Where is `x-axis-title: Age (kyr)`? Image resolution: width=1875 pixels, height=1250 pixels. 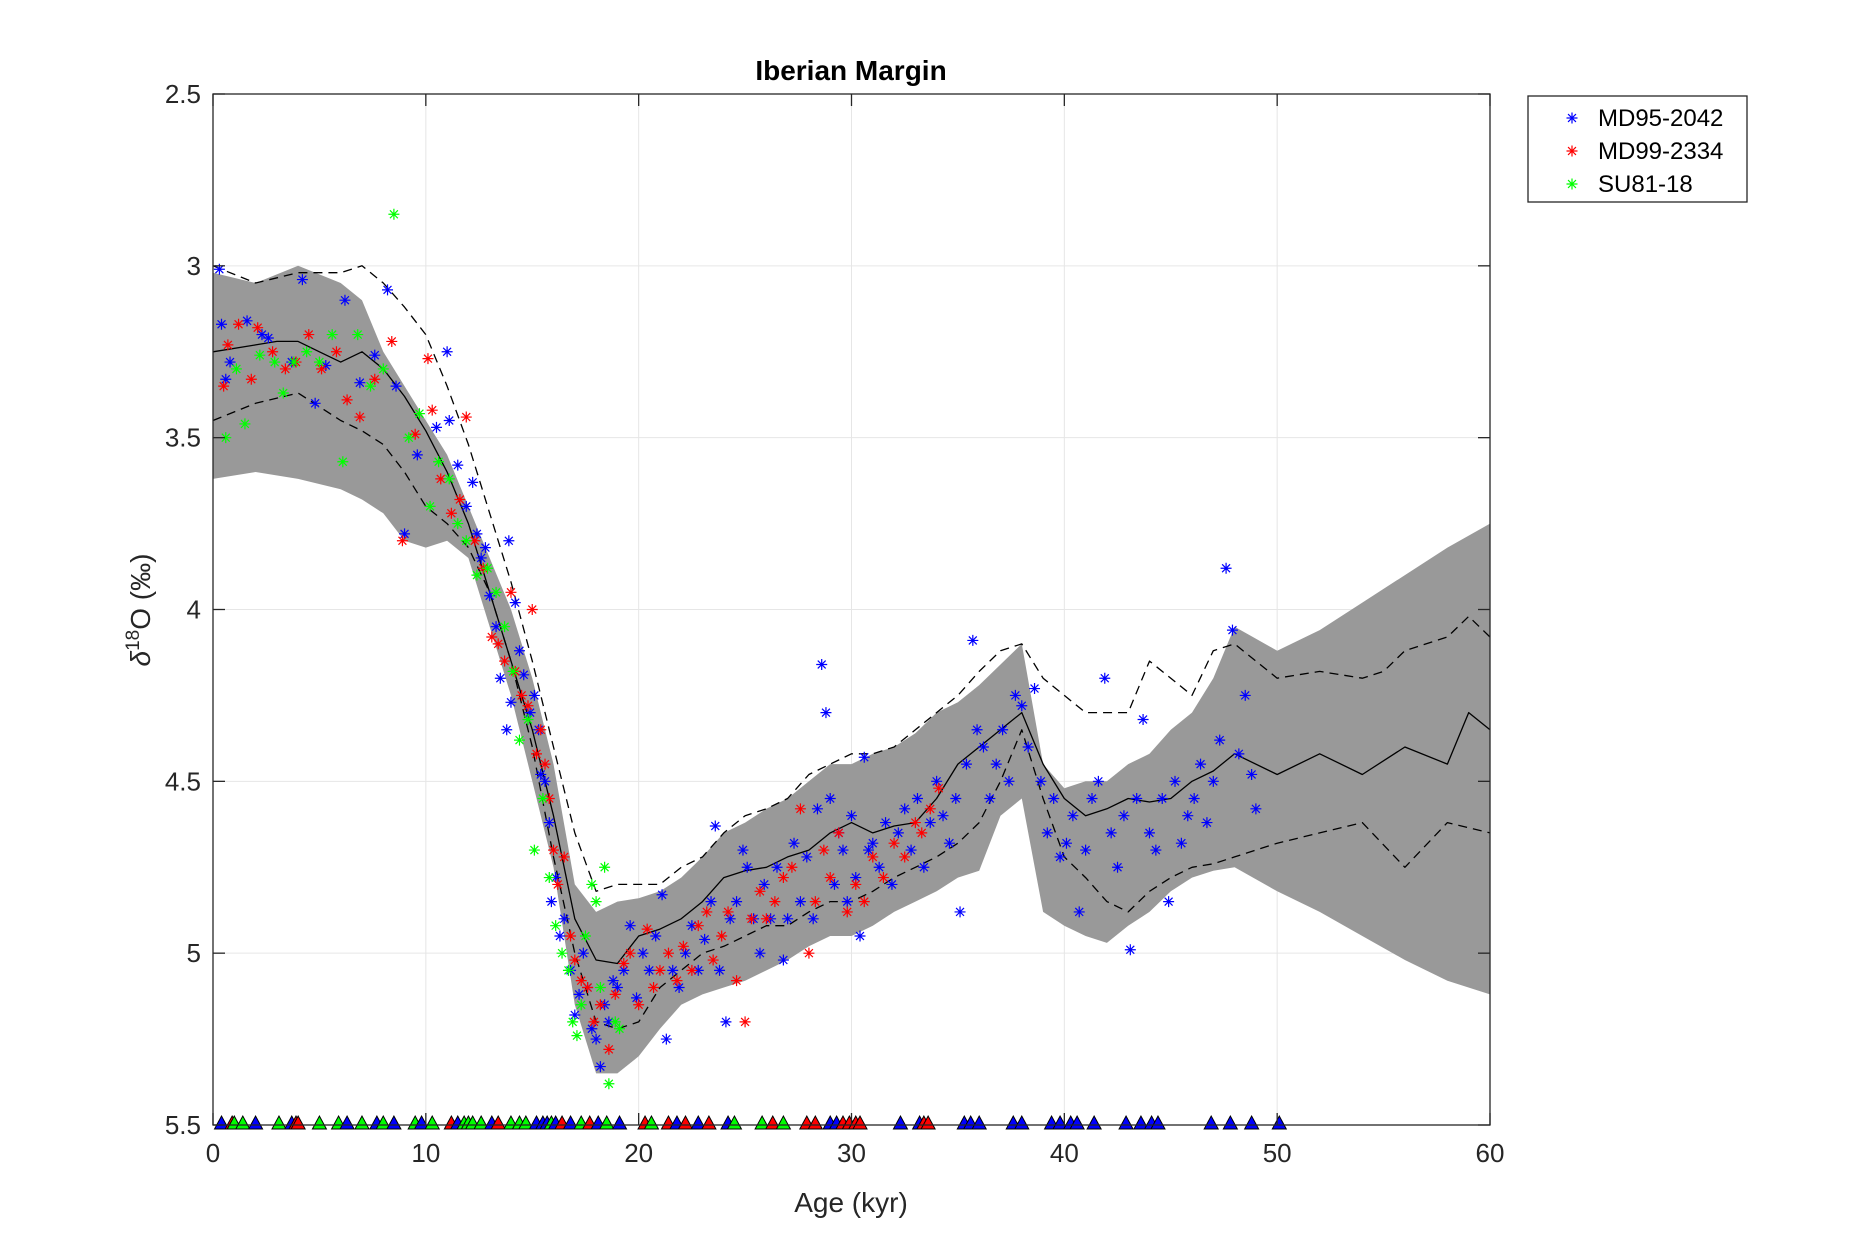 x-axis-title: Age (kyr) is located at coordinates (851, 1202).